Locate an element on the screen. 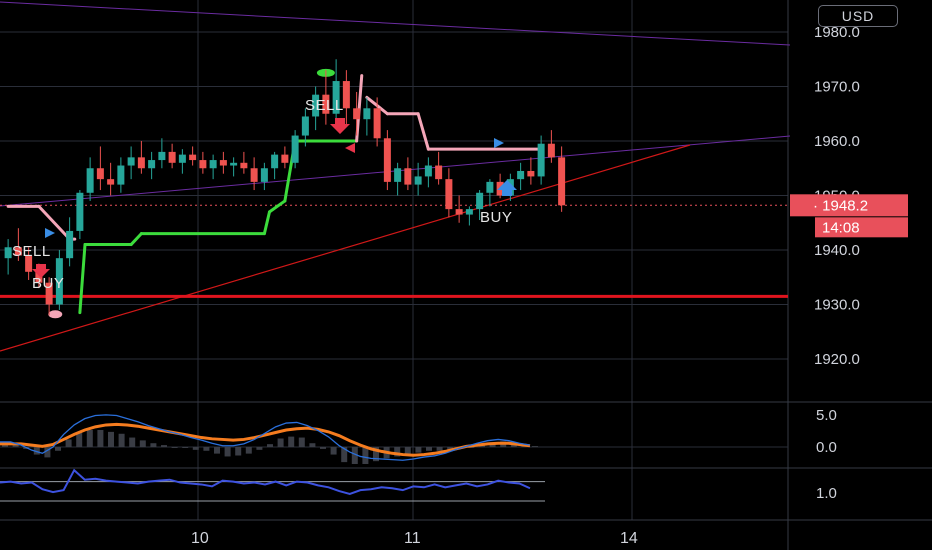  price-tick-label: 1920.0 is located at coordinates (837, 359).